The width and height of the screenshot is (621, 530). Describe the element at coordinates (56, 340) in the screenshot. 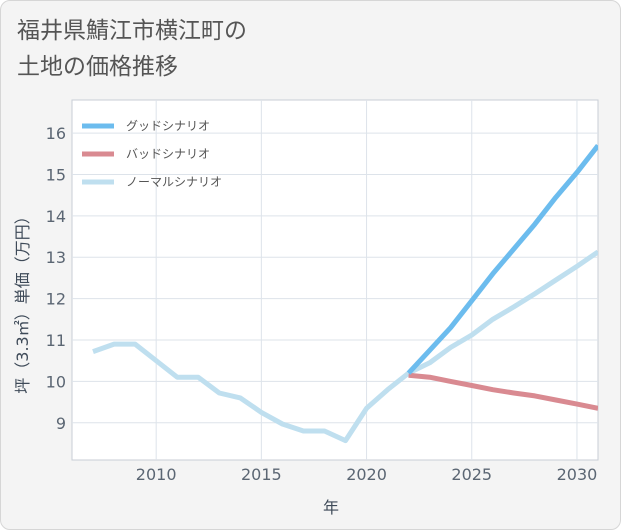

I see `y-tick-label: 11` at that location.